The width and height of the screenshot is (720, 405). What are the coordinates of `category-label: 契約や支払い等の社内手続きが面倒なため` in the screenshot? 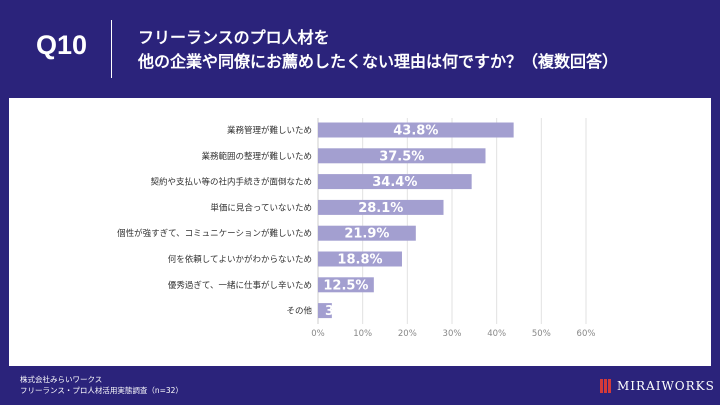 It's located at (231, 182).